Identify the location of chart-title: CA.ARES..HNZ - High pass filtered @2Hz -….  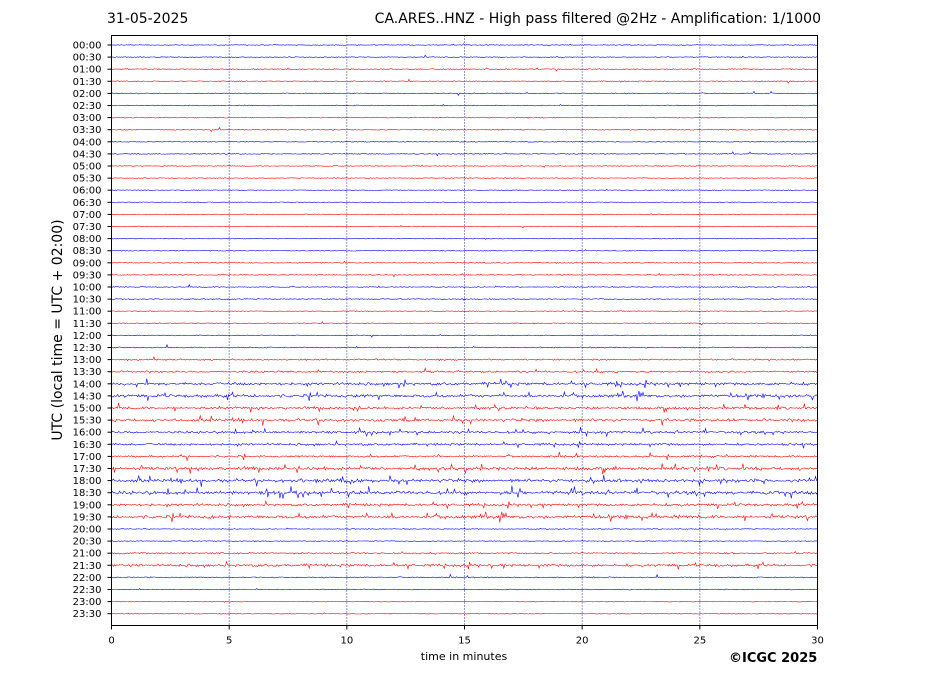
(597, 19).